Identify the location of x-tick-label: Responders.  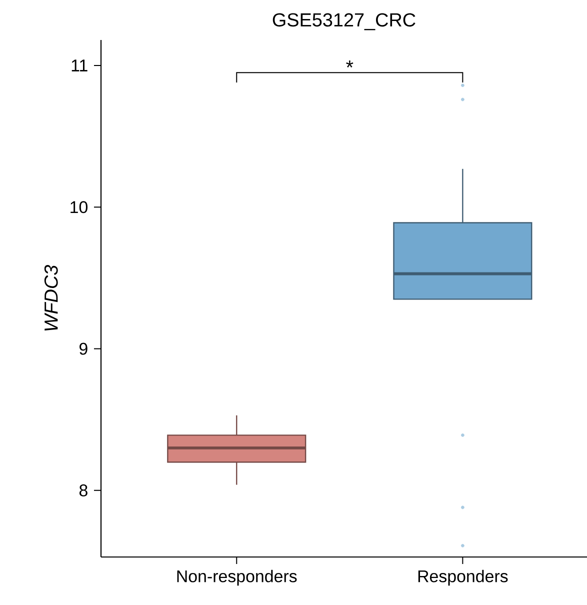
(463, 578).